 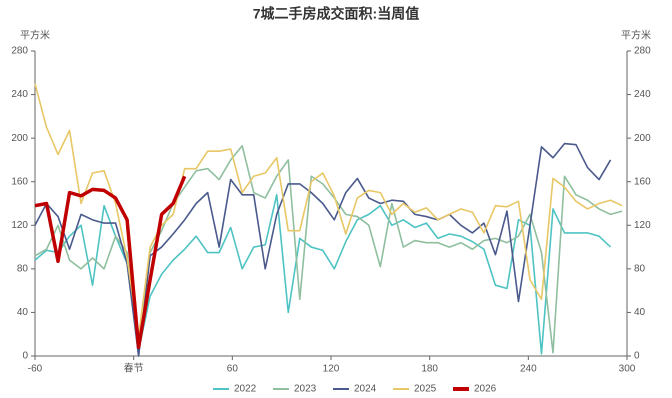 What do you see at coordinates (485, 389) in the screenshot?
I see `legend-label: 2026` at bounding box center [485, 389].